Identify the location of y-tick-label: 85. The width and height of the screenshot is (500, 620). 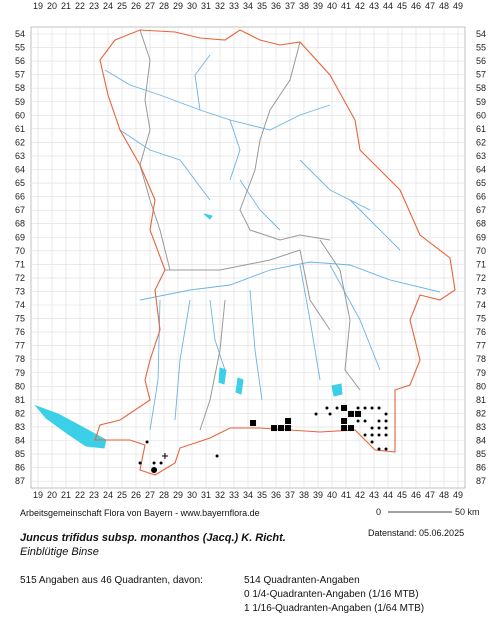
(481, 454).